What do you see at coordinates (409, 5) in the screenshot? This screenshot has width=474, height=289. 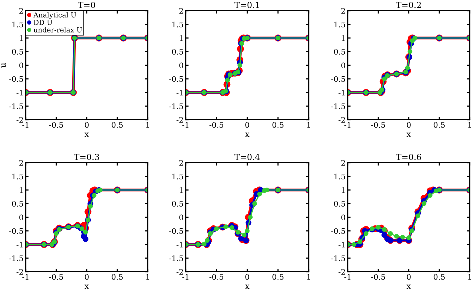 I see `chart-title: T=0.2` at bounding box center [409, 5].